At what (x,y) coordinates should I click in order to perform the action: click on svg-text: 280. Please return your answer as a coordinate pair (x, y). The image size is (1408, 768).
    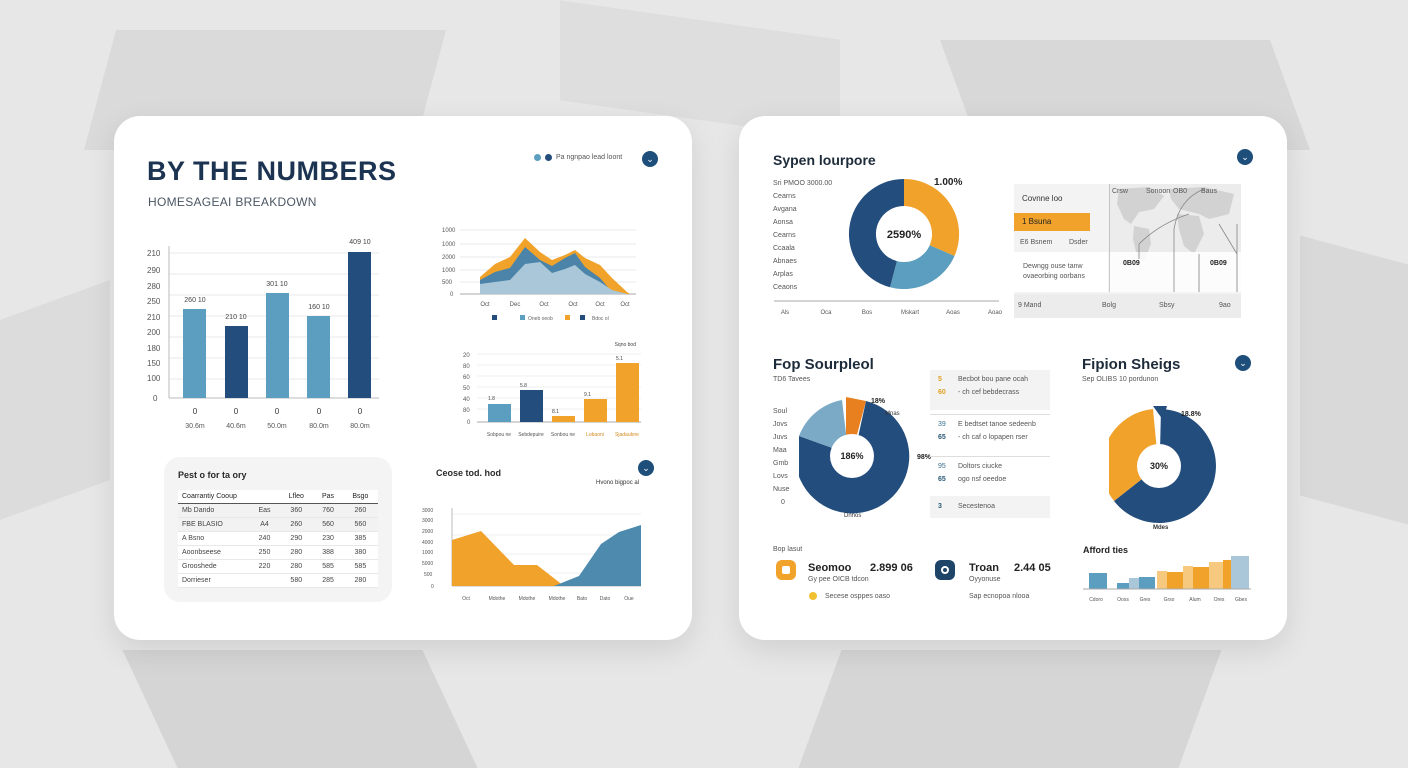
    Looking at the image, I should click on (154, 286).